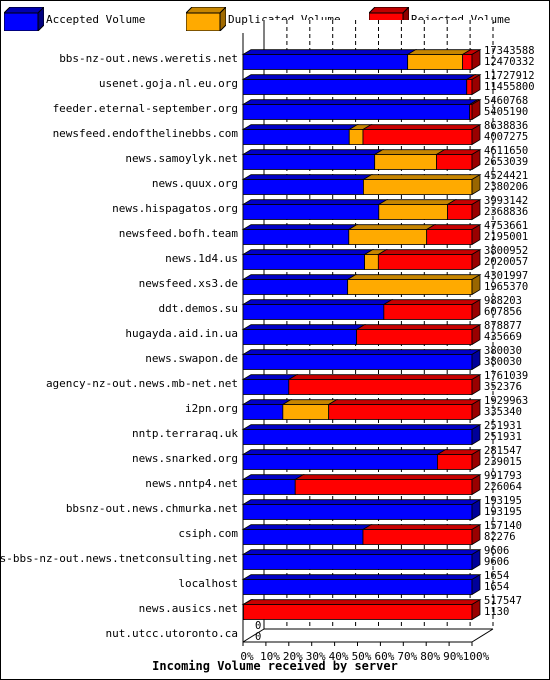 The image size is (550, 680). I want to click on total-volume-label: 8638836, so click(506, 126).